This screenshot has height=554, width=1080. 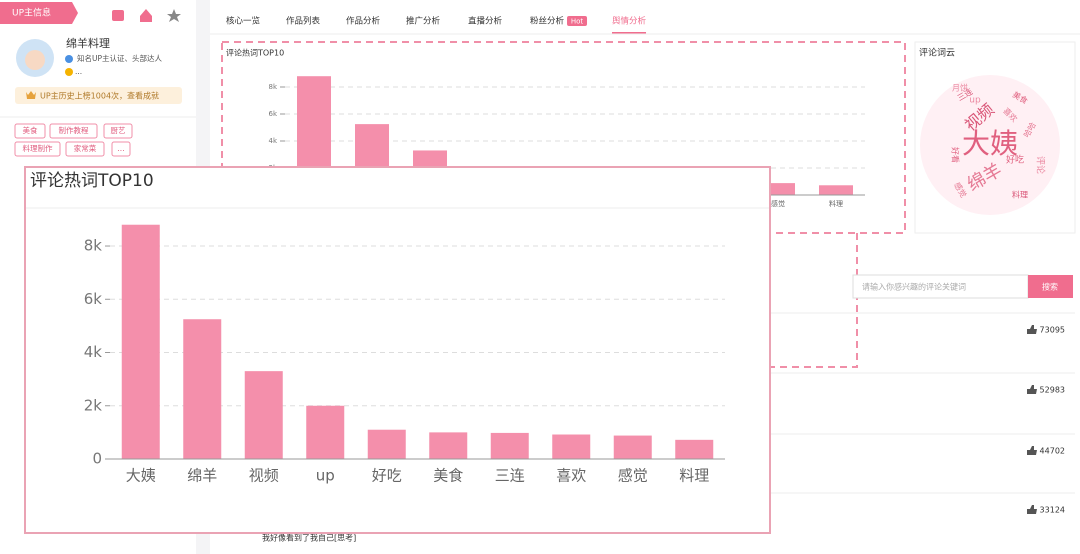 I want to click on sidebar-tag: UP主信息, so click(x=31, y=13).